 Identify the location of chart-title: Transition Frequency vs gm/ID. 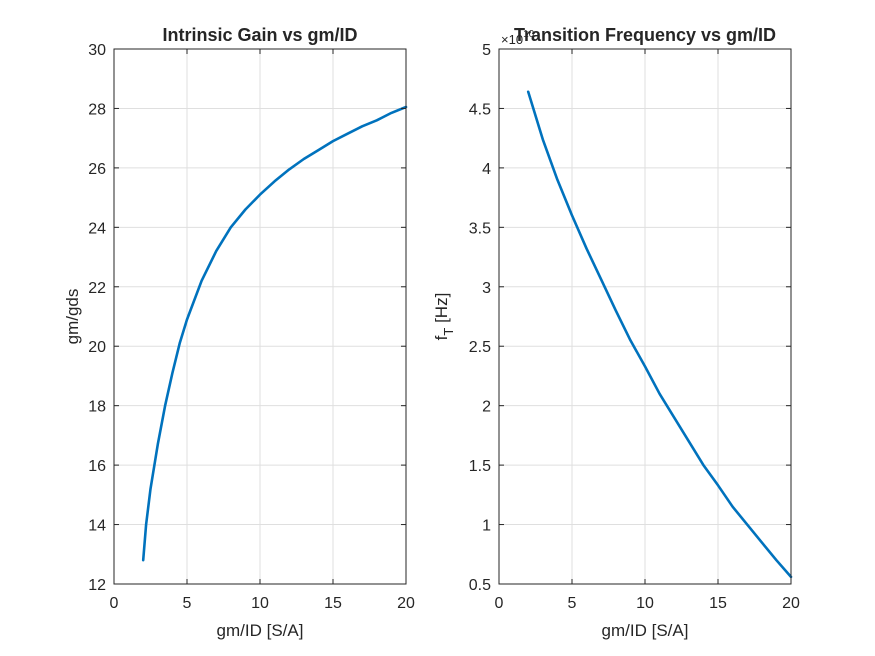
(645, 35).